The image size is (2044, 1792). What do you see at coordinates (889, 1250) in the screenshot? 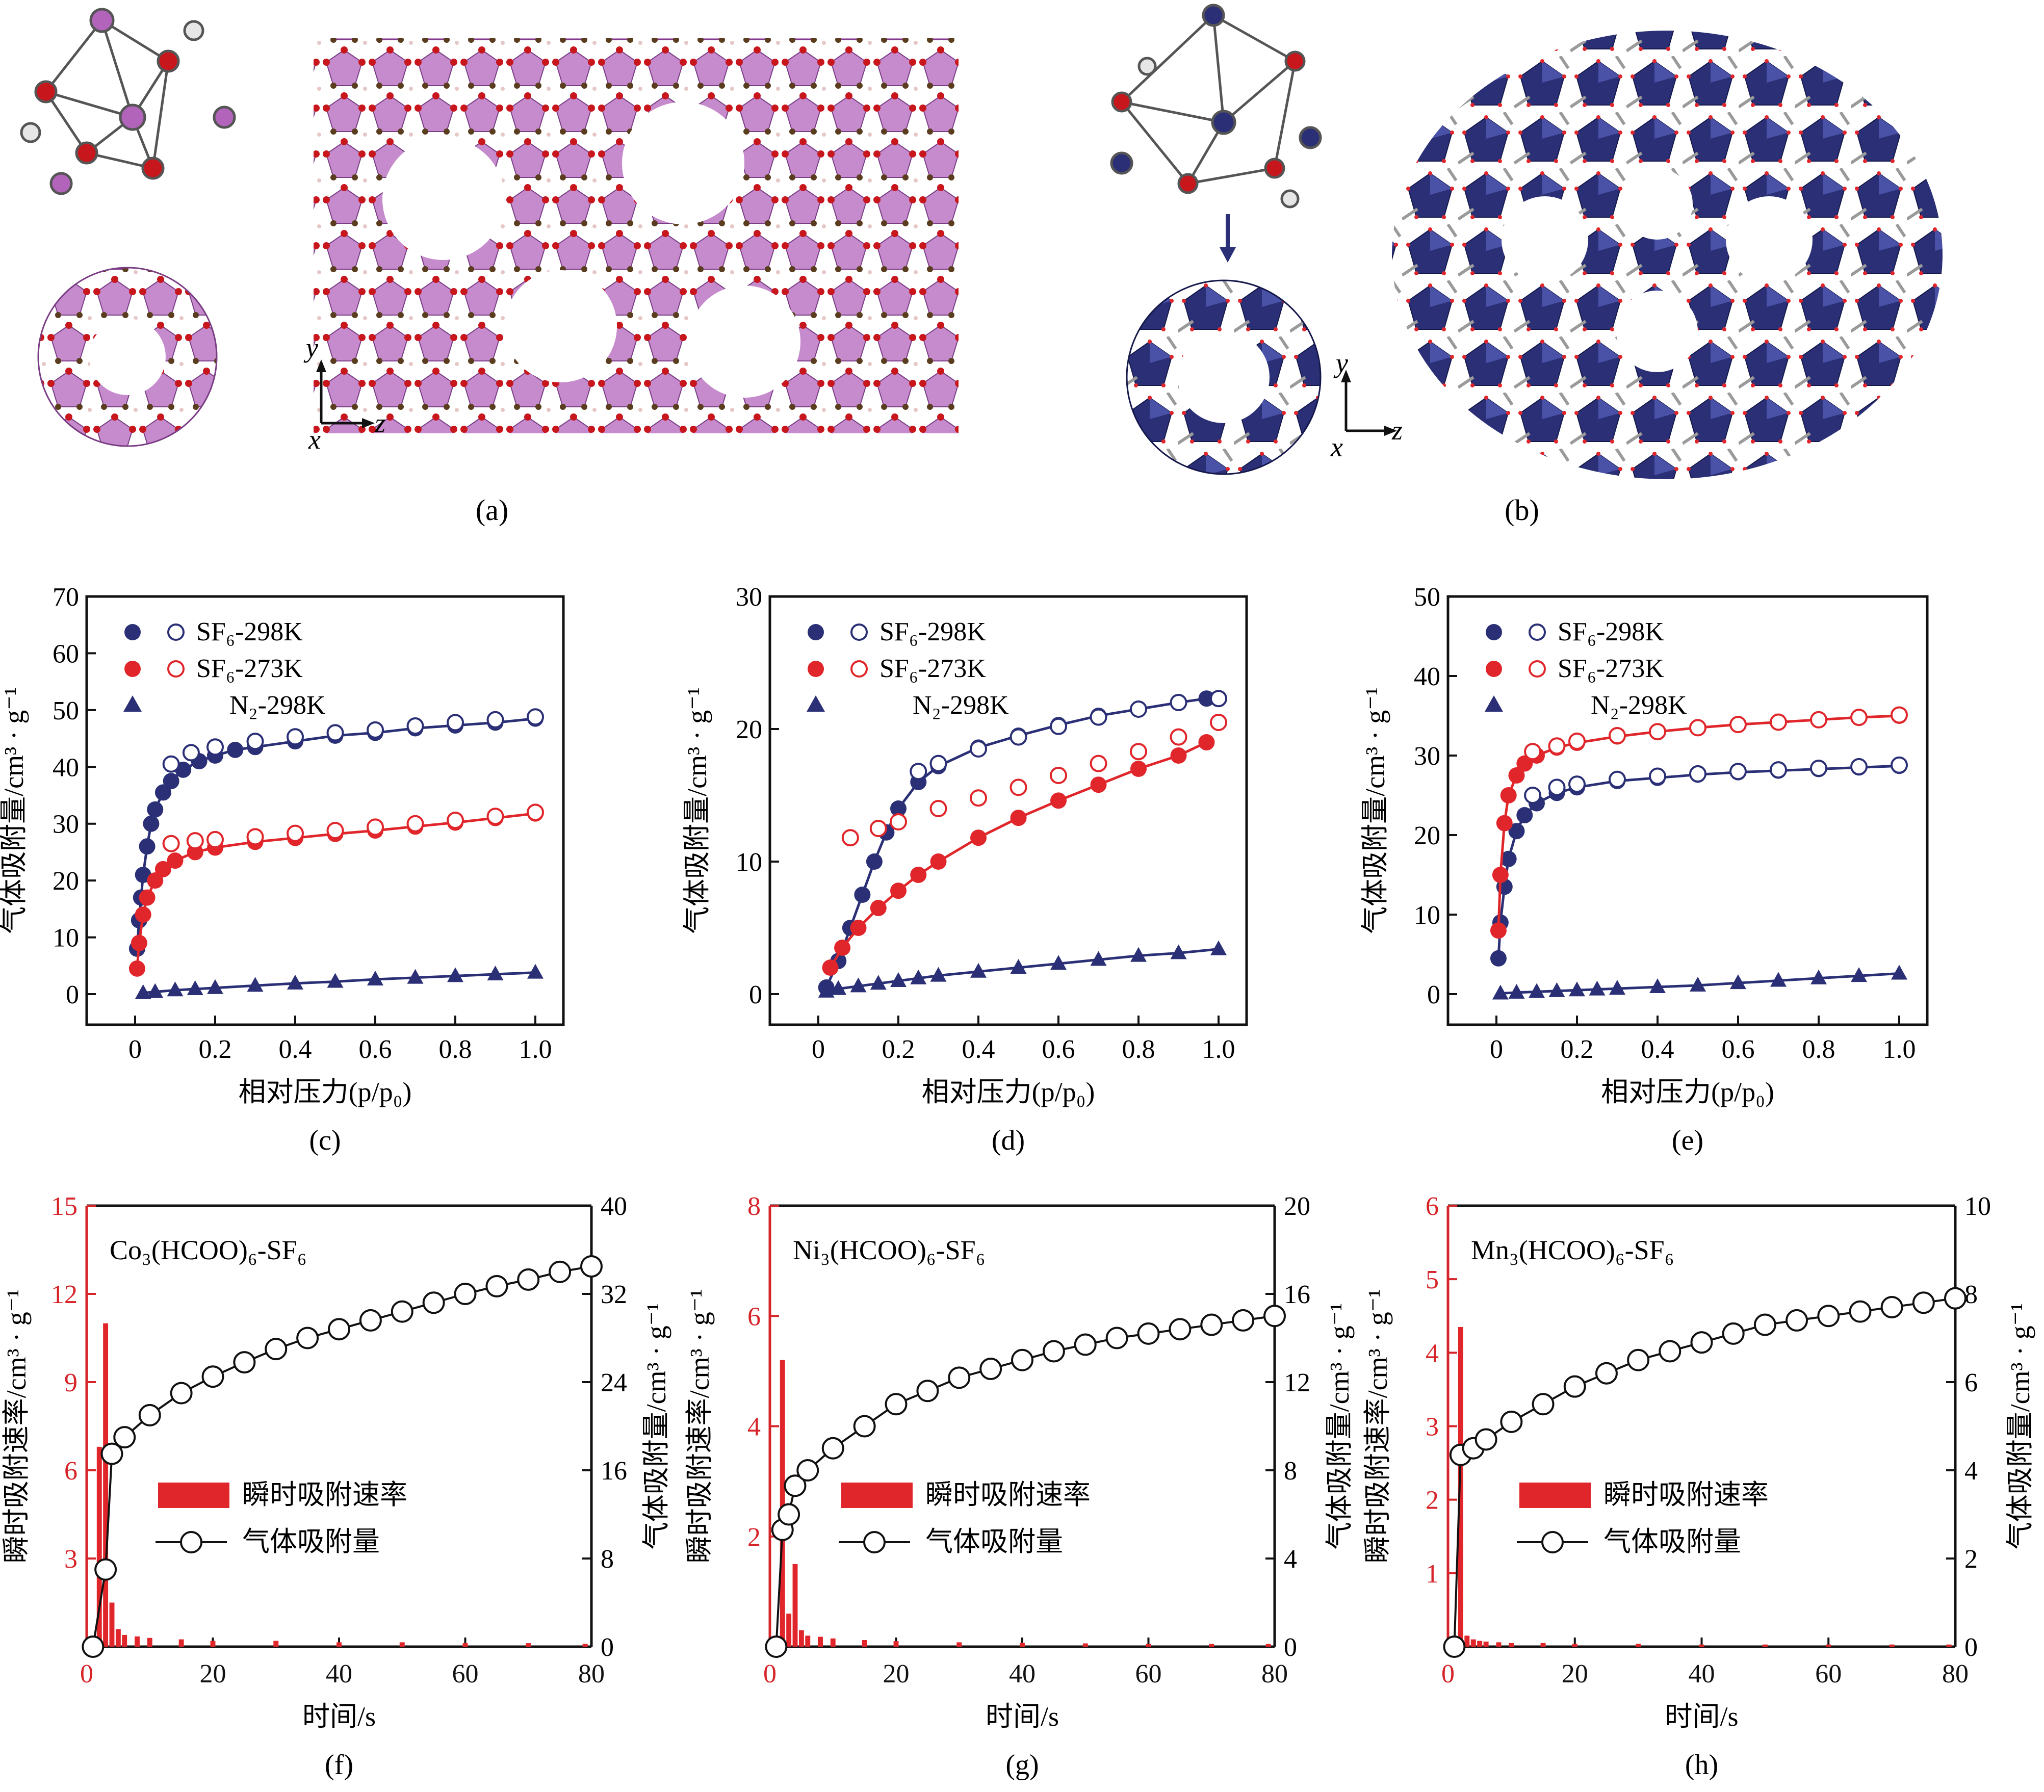
I see `inset-title: Ni₃(HCOO)₆-SF₆` at bounding box center [889, 1250].